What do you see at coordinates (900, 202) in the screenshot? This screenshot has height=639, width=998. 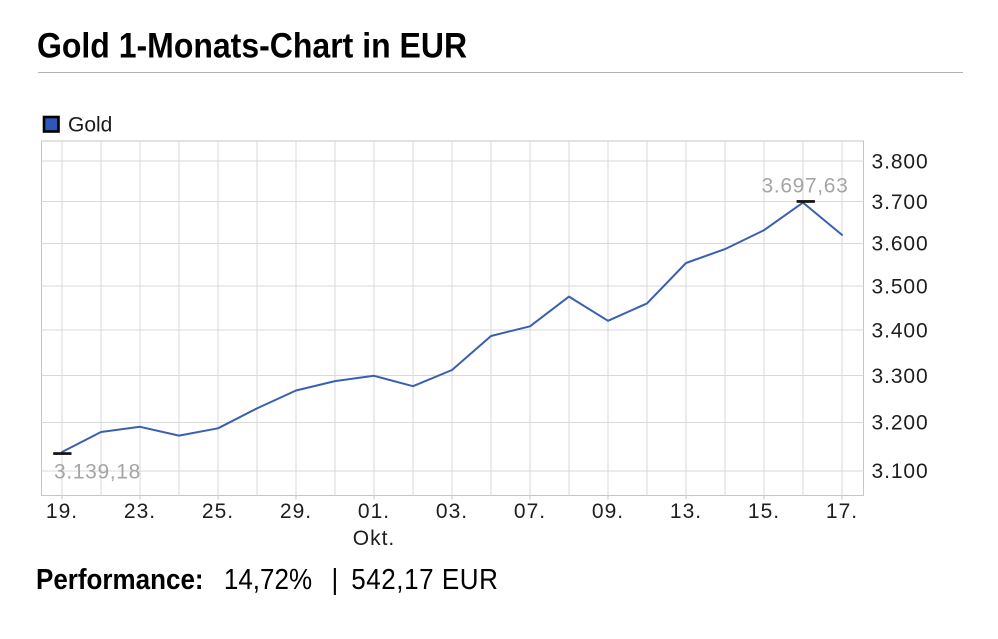 I see `svg-text: 3.700` at bounding box center [900, 202].